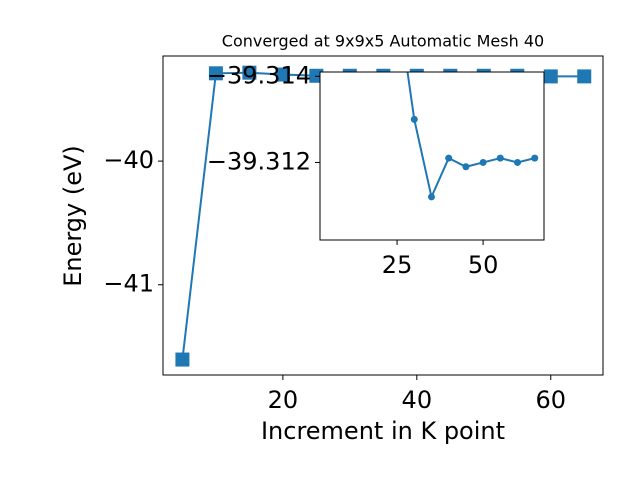 Image resolution: width=640 pixels, height=484 pixels. Describe the element at coordinates (128, 160) in the screenshot. I see `y-tick-label: −40` at that location.